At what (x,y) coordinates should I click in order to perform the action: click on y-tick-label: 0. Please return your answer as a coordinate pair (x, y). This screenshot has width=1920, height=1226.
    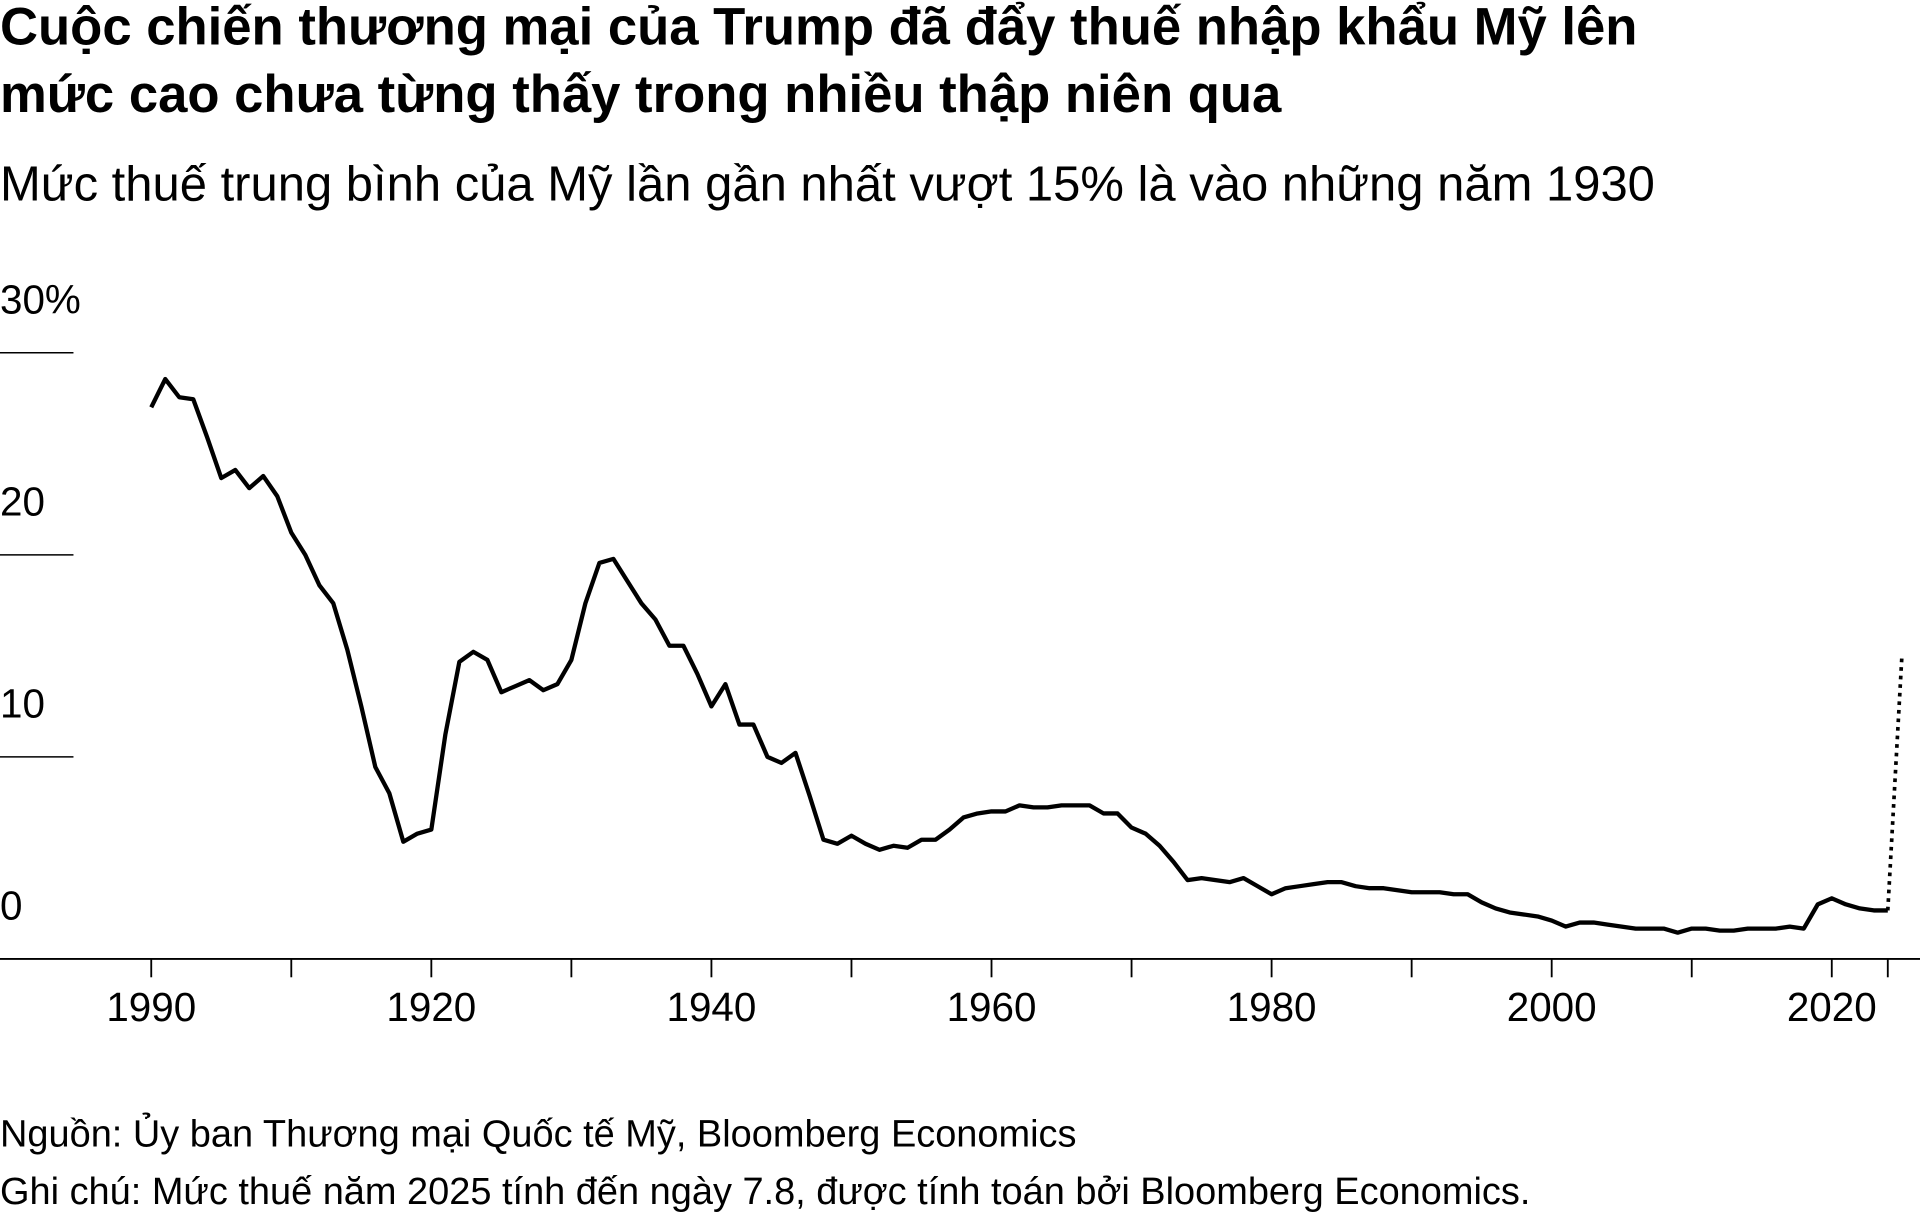
    Looking at the image, I should click on (11, 905).